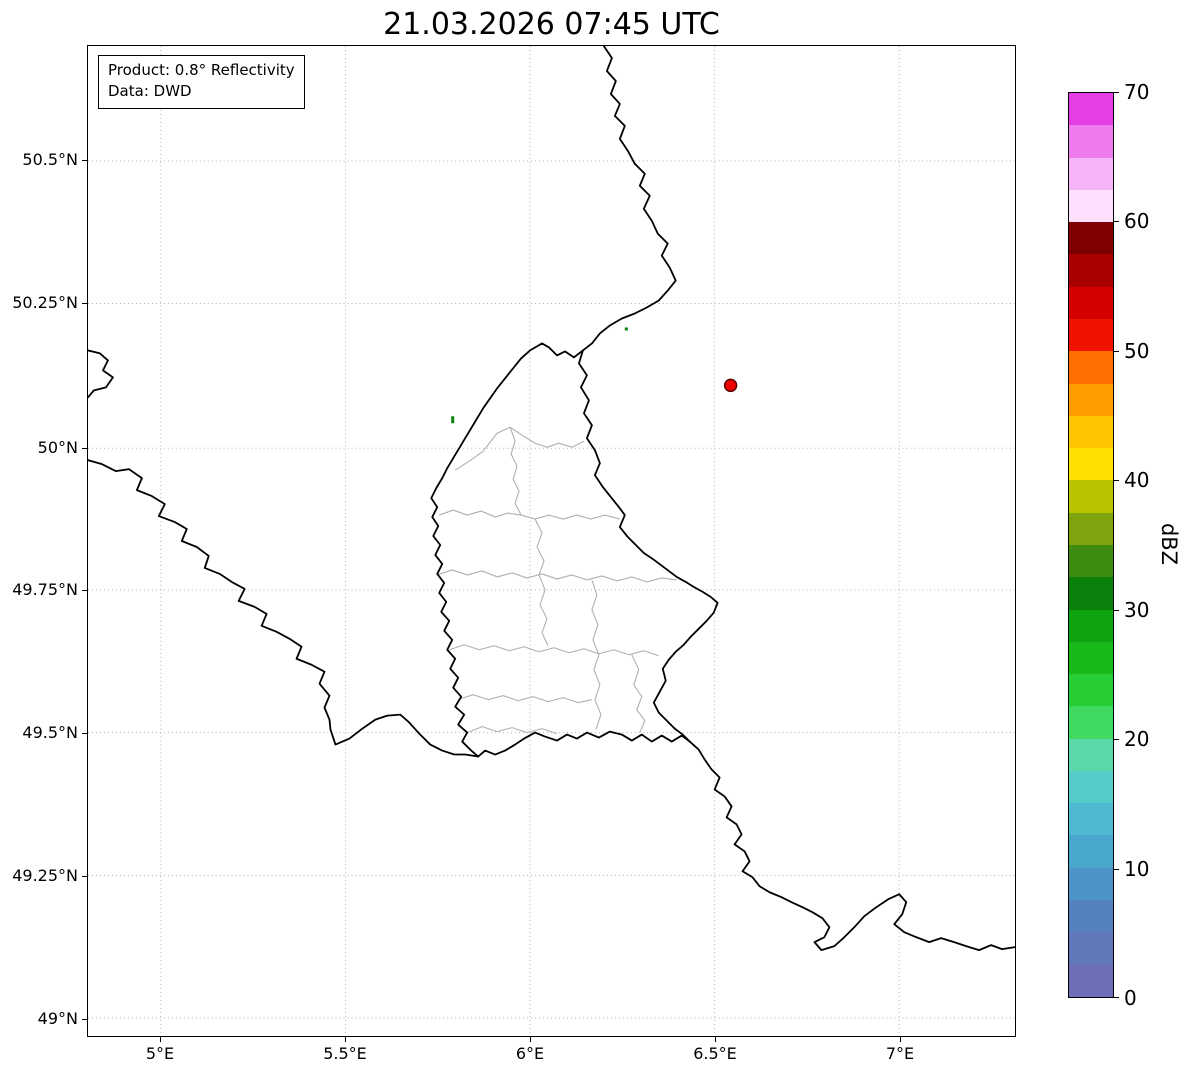 The image size is (1202, 1081). I want to click on y-tick-label: 49.5°N, so click(50, 732).